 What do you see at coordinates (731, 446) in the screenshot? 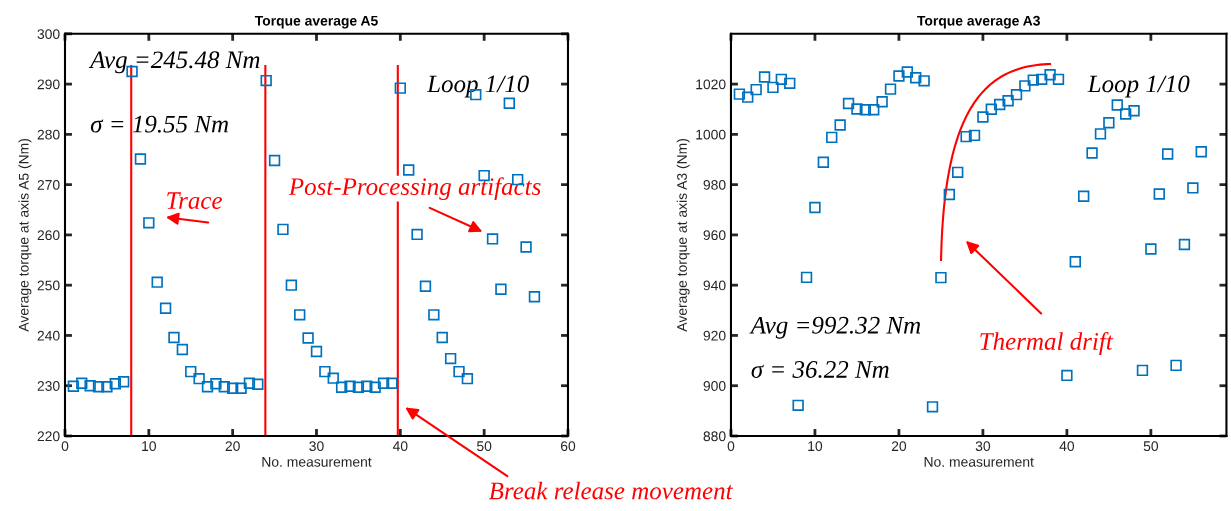
I see `x-tick-label: 0` at bounding box center [731, 446].